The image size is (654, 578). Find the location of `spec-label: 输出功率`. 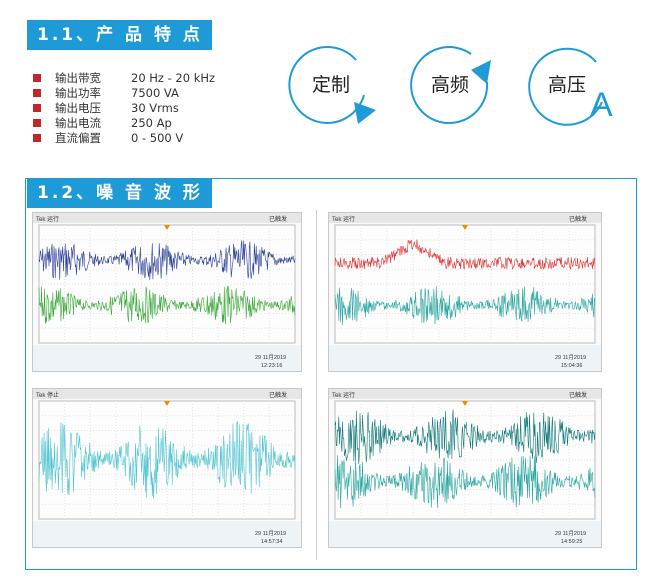

spec-label: 输出功率 is located at coordinates (78, 92).